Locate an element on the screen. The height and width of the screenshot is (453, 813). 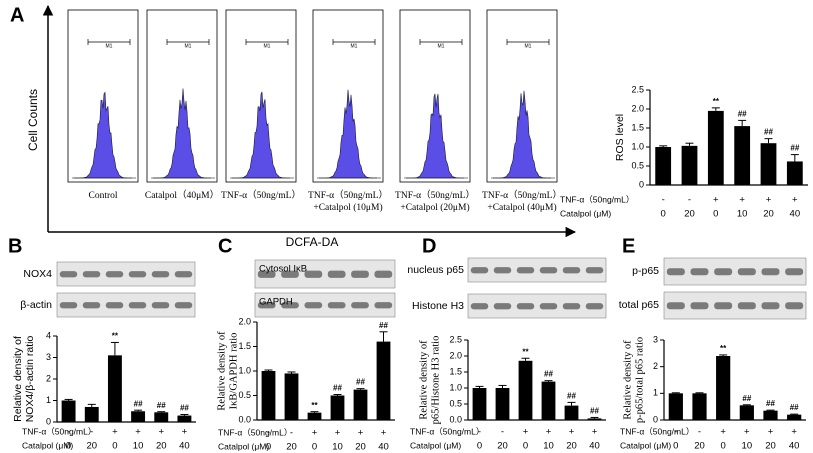
blot-label: Histone H3 is located at coordinates (438, 306).